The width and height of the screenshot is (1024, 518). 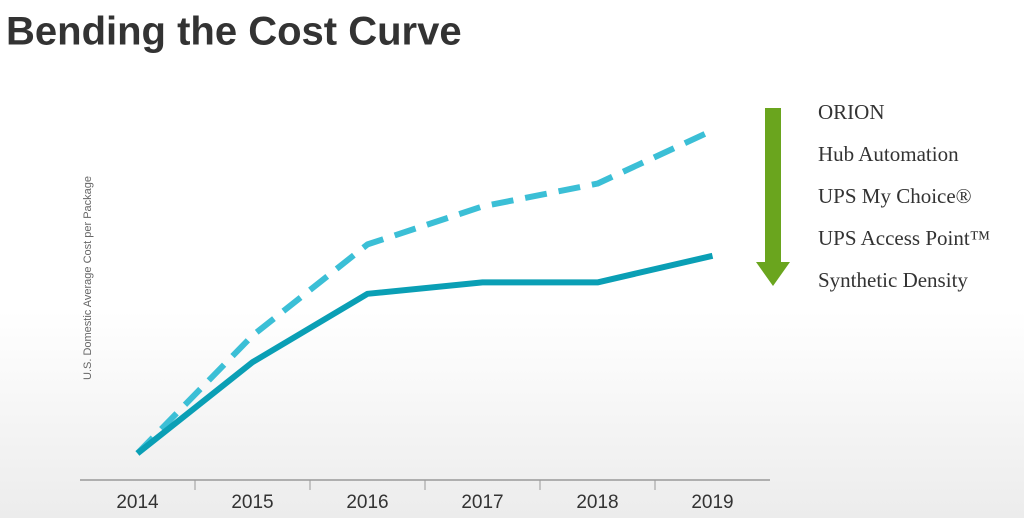 What do you see at coordinates (888, 154) in the screenshot?
I see `initiative-label: Hub Automation` at bounding box center [888, 154].